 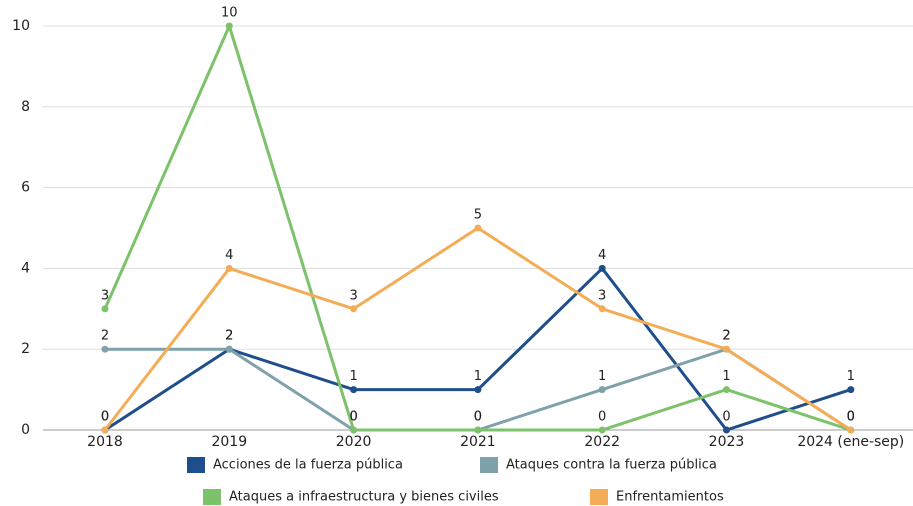 I want to click on x-tick-label: 2022, so click(x=602, y=442).